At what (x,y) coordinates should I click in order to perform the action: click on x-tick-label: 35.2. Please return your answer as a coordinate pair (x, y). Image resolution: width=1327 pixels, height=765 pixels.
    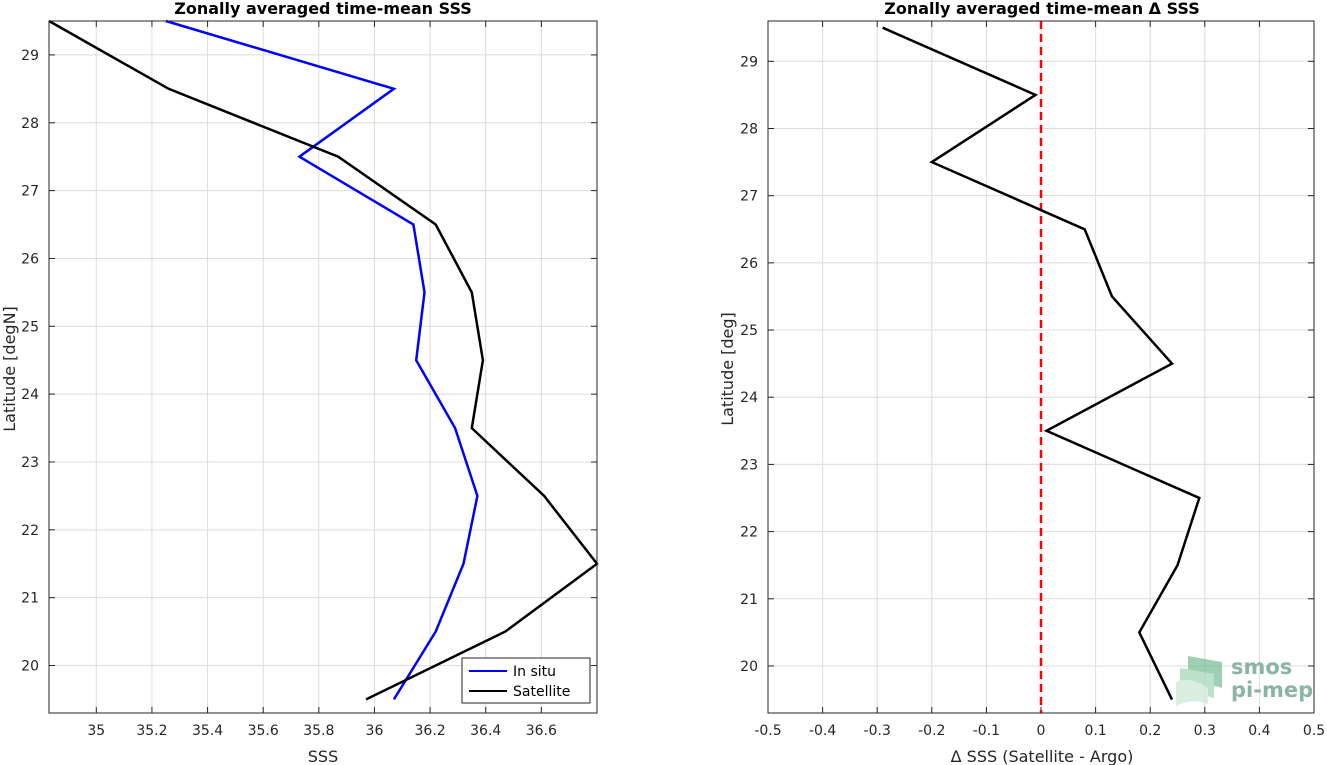
    Looking at the image, I should click on (151, 731).